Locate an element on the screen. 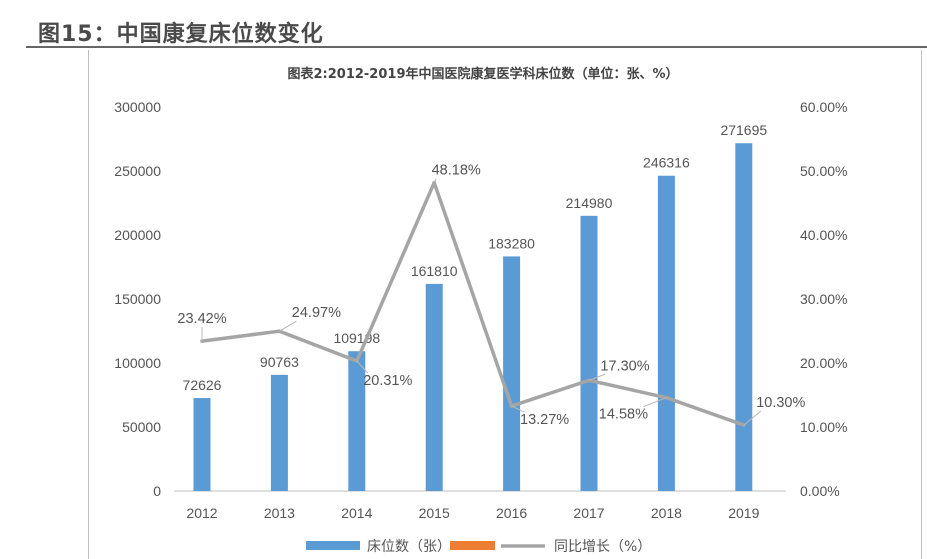 This screenshot has height=559, width=927. x-tick-label: 2014 is located at coordinates (356, 513).